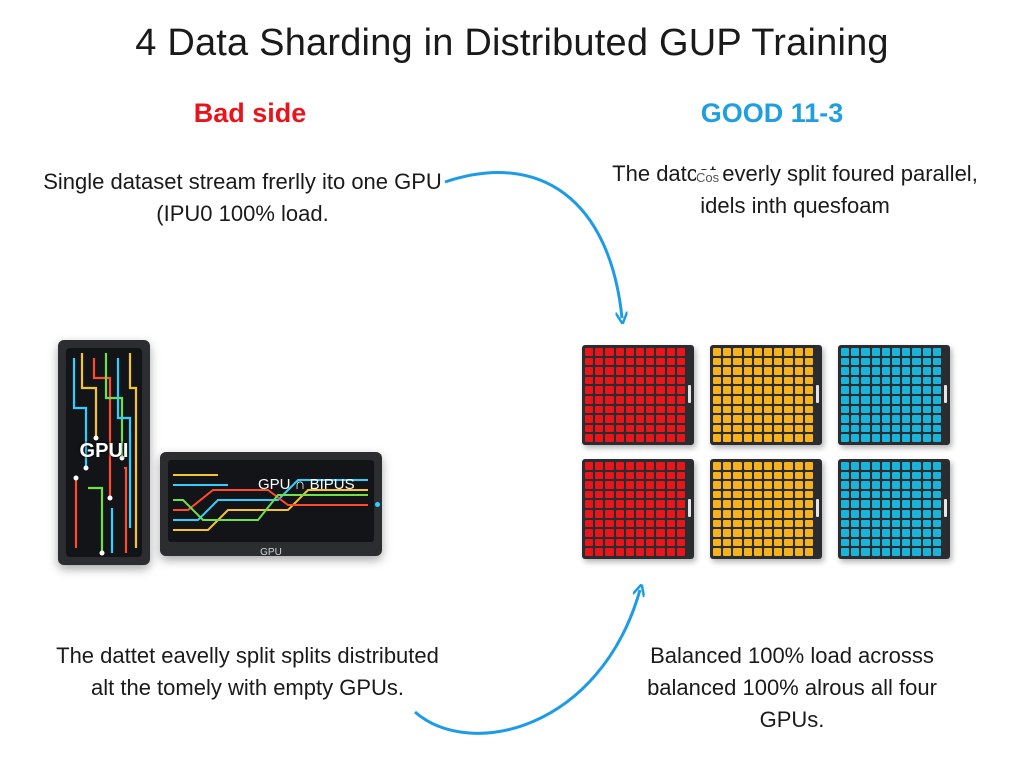 This screenshot has height=768, width=1024. I want to click on top-arrow, so click(533, 244).